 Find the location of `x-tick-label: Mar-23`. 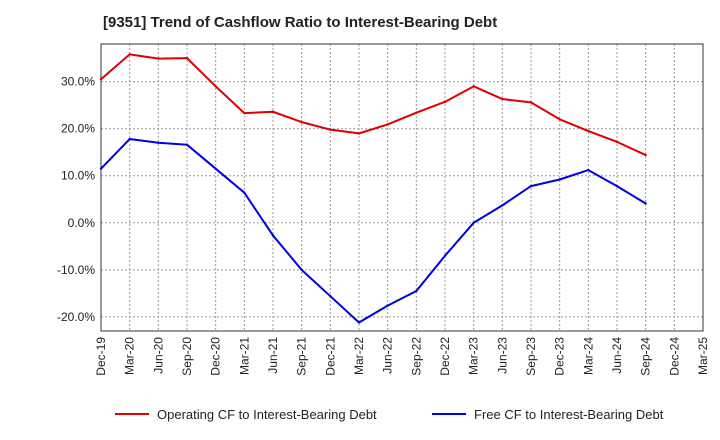

x-tick-label: Mar-23 is located at coordinates (474, 356).